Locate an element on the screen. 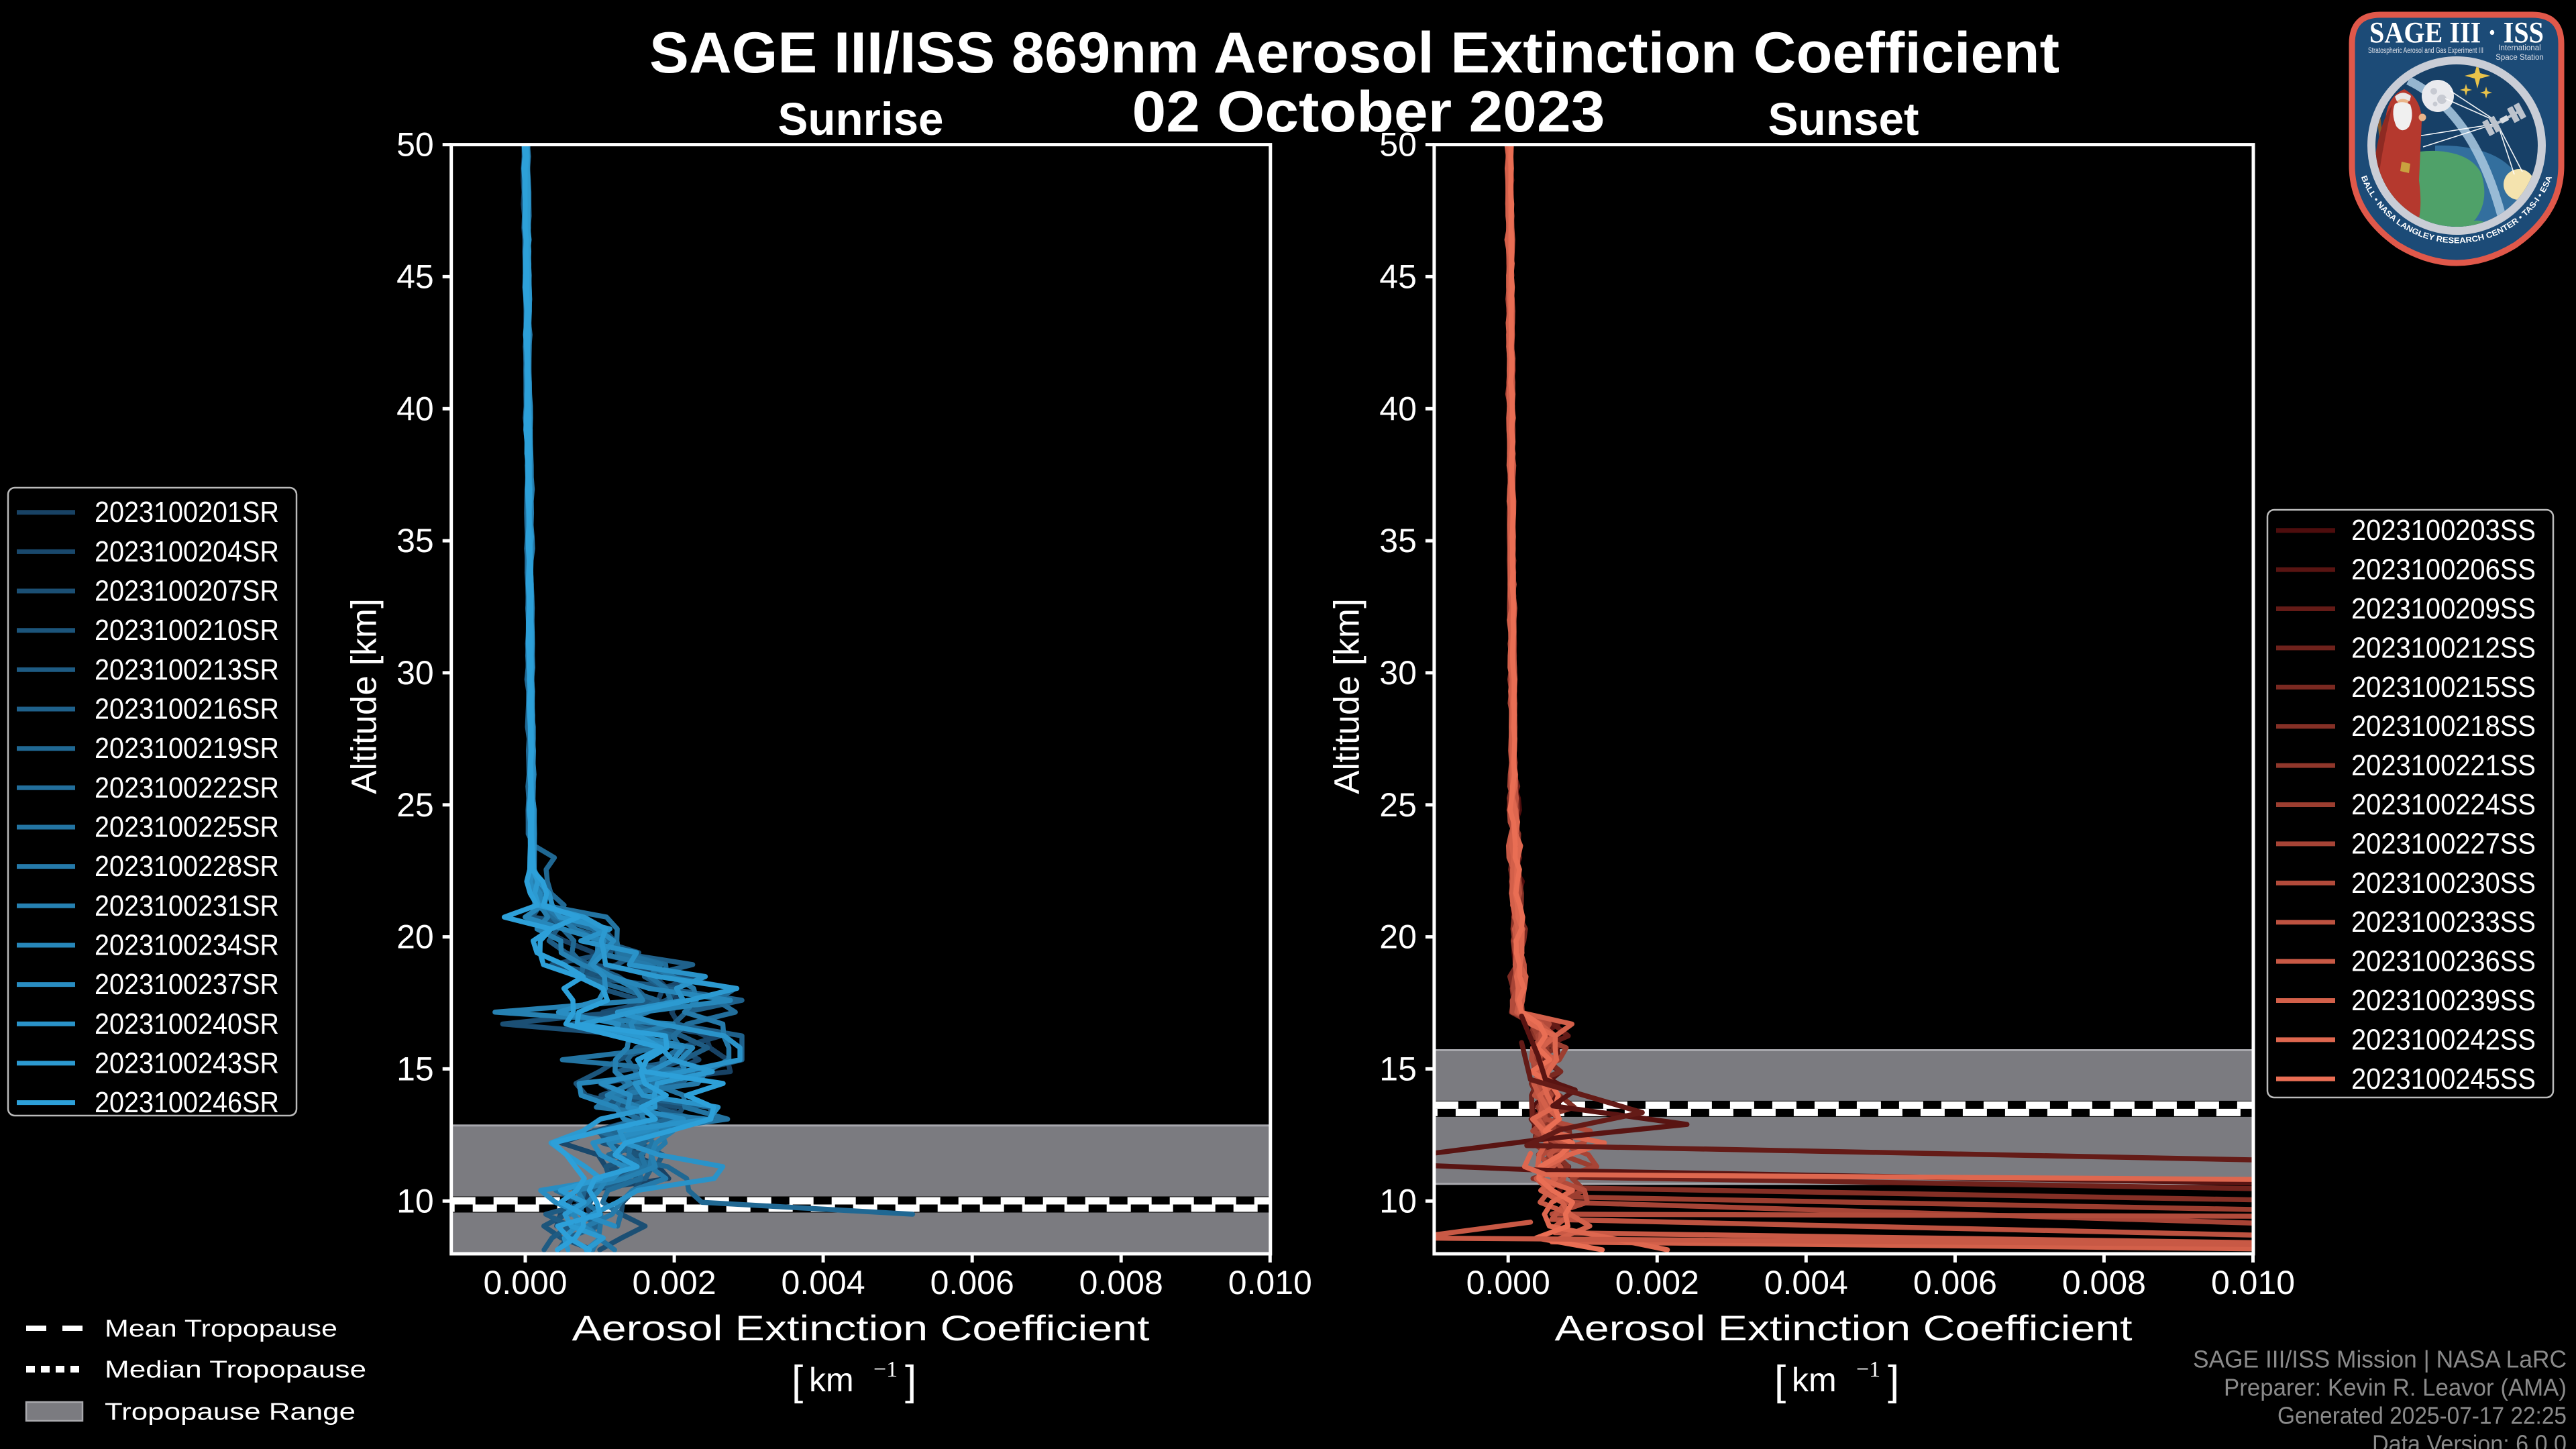 This screenshot has height=1449, width=2576. svg-text: 2023100230SS is located at coordinates (2443, 883).